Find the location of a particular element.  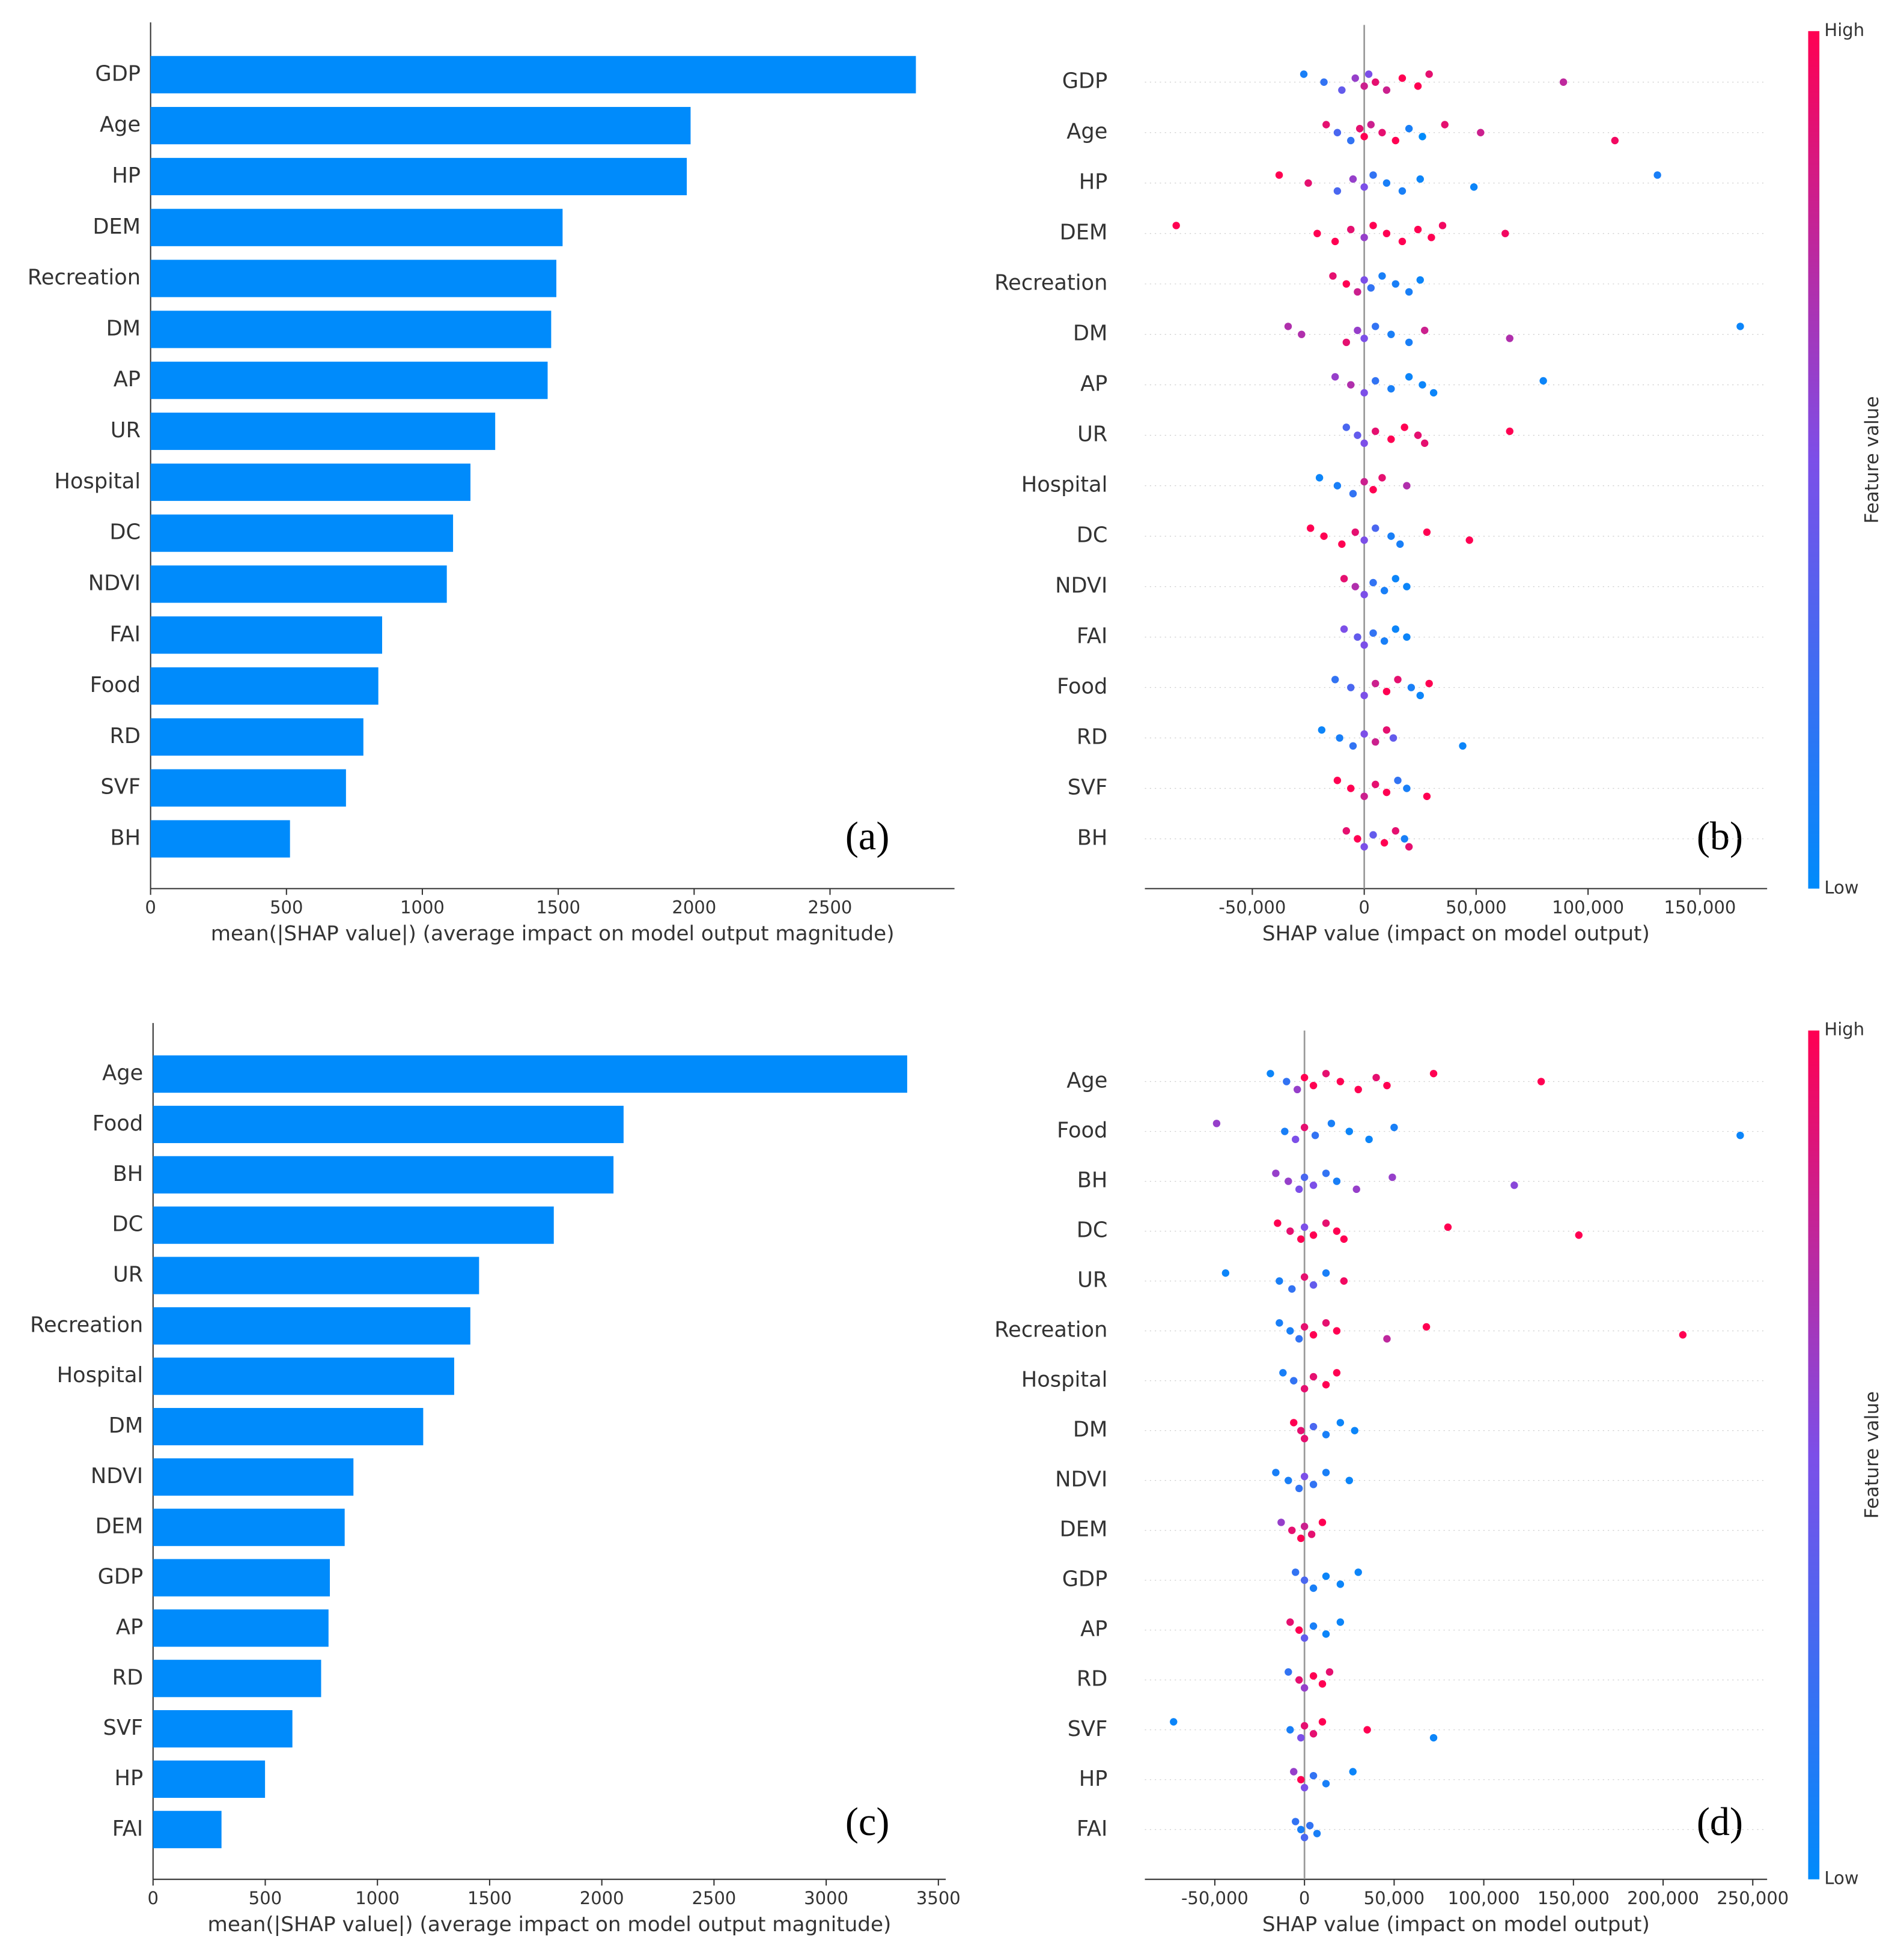

y-tick-label: BH is located at coordinates (1092, 838).